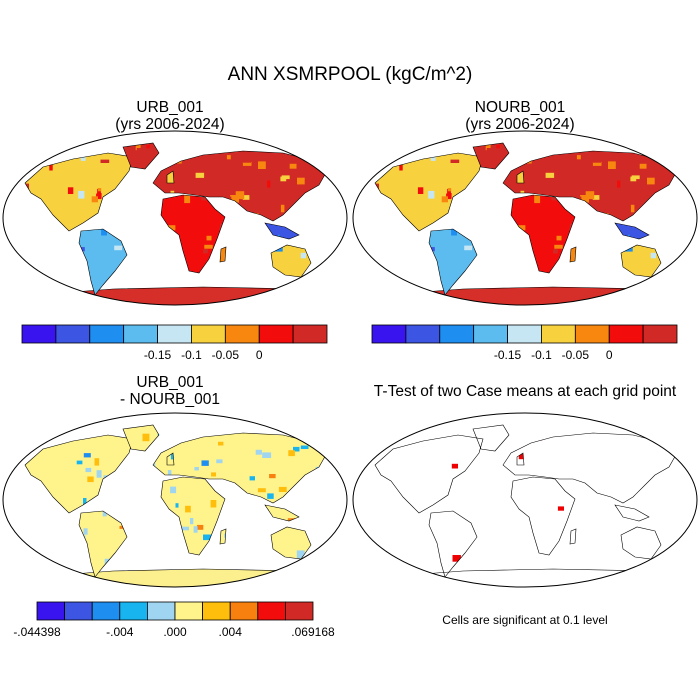 The width and height of the screenshot is (700, 700). I want to click on map-bl-eurasia-fill, so click(240, 468).